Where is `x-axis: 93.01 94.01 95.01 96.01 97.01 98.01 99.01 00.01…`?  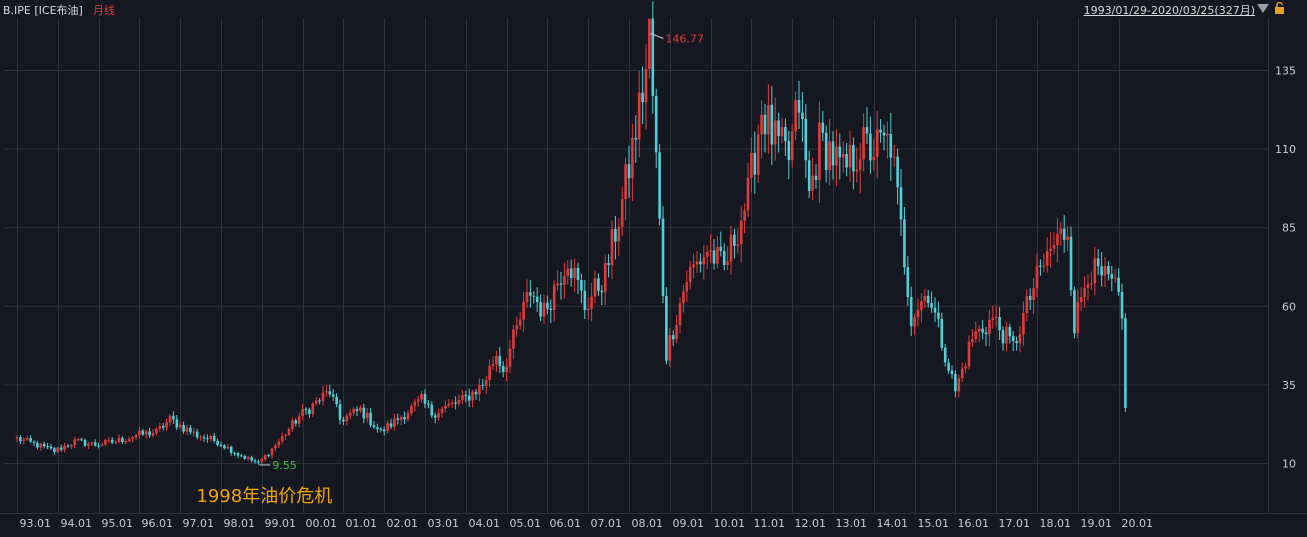 x-axis: 93.01 94.01 95.01 96.01 97.01 98.01 99.01 00.01… is located at coordinates (587, 523).